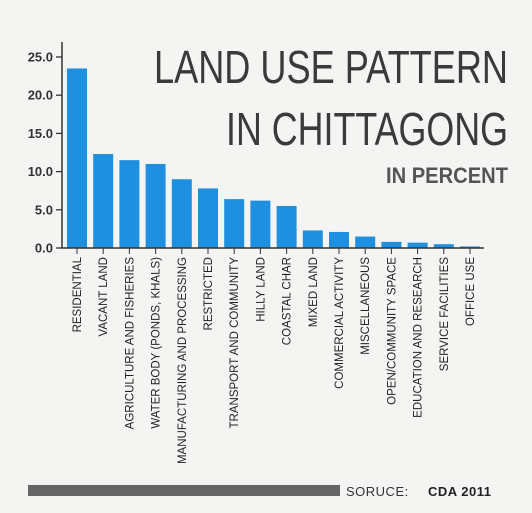 The height and width of the screenshot is (513, 532). Describe the element at coordinates (209, 293) in the screenshot. I see `x-tick-label: RESTRICTED` at that location.